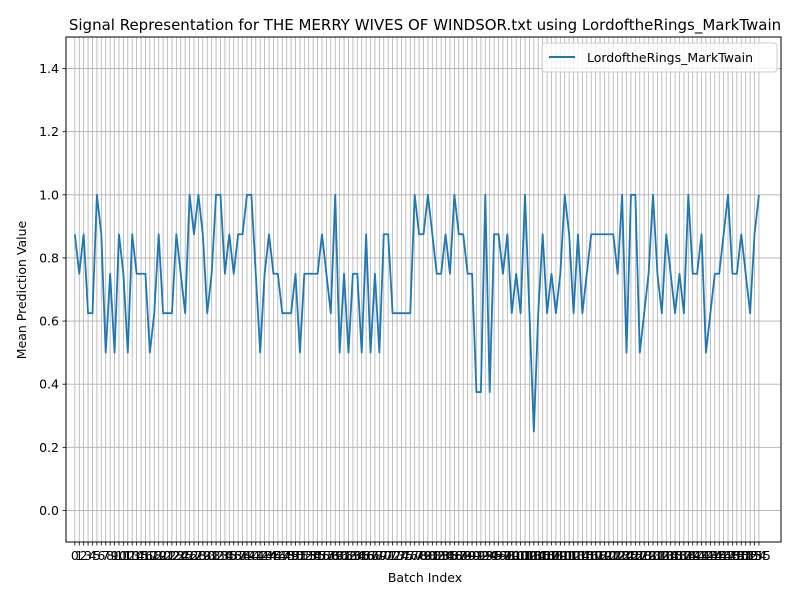  What do you see at coordinates (115, 555) in the screenshot?
I see `x-tick-label: 9` at bounding box center [115, 555].